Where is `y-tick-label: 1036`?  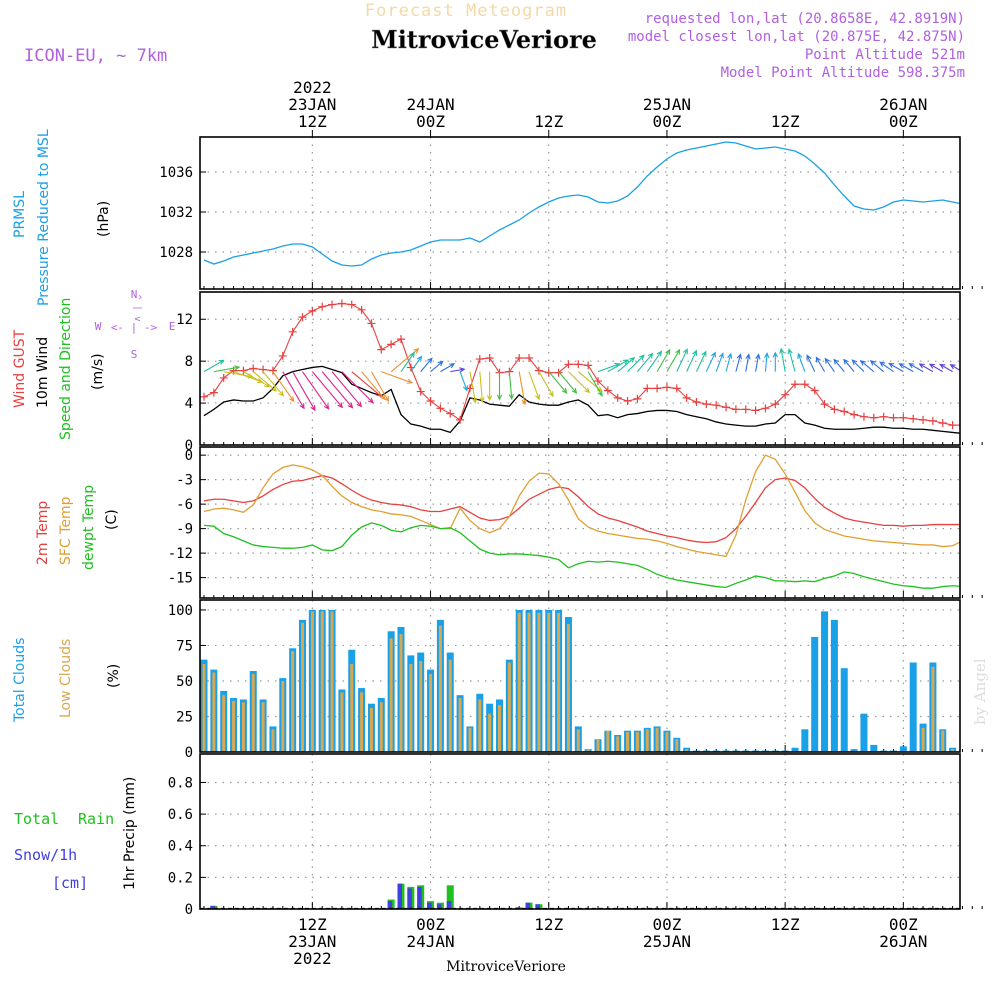
y-tick-label: 1036 is located at coordinates (176, 173).